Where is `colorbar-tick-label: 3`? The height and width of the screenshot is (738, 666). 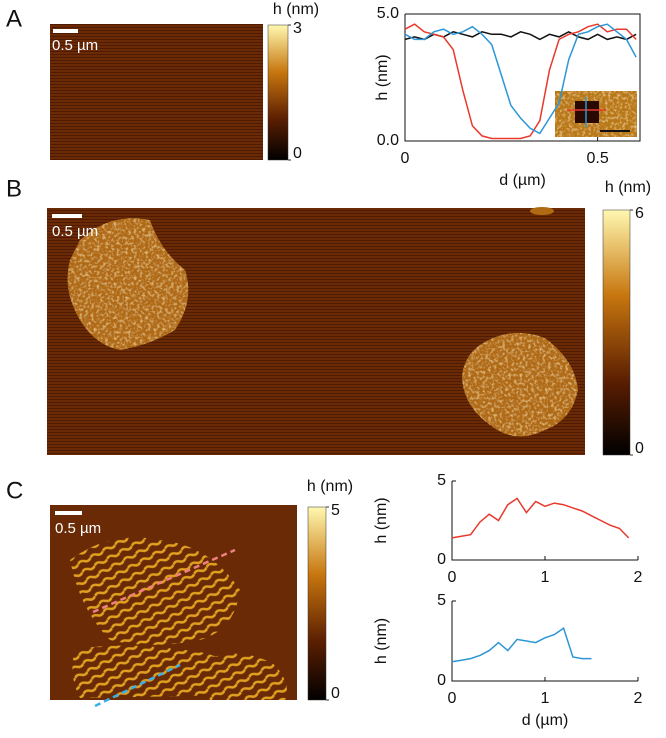 colorbar-tick-label: 3 is located at coordinates (297, 28).